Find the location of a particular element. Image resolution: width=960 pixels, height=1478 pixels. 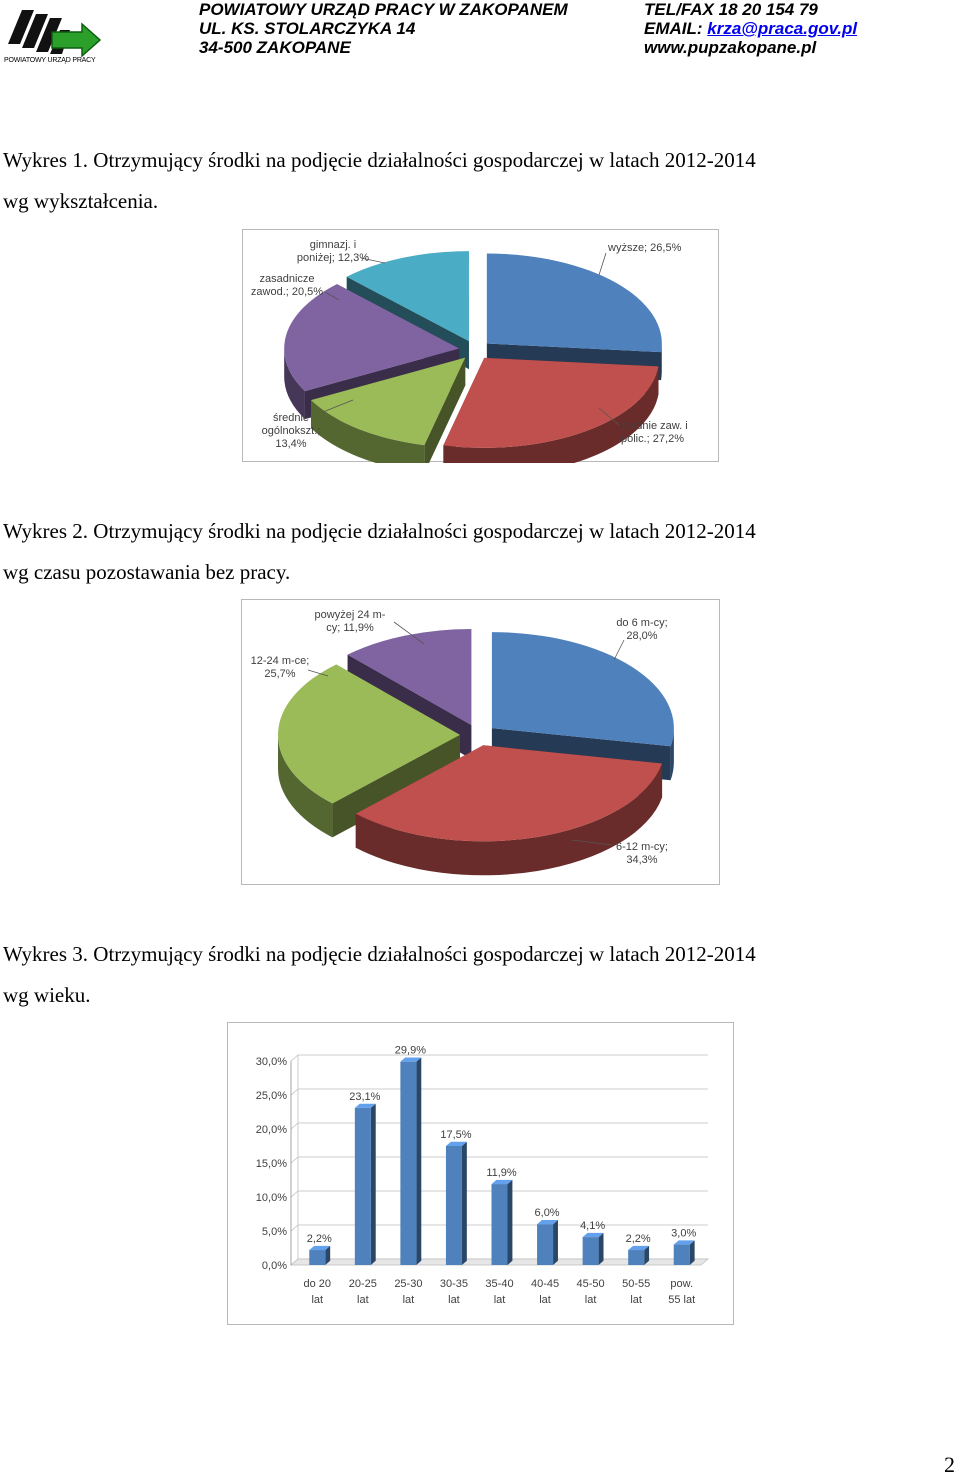

pie-slice-label-line: średnie is located at coordinates (291, 418).